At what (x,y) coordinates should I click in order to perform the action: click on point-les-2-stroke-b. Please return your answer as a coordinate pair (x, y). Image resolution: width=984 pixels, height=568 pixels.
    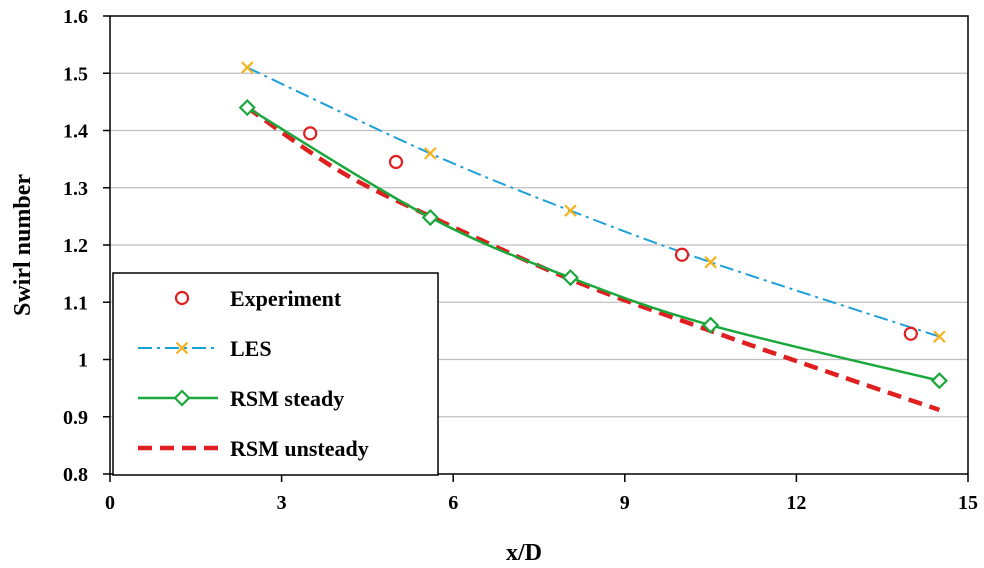
    Looking at the image, I should click on (570, 210).